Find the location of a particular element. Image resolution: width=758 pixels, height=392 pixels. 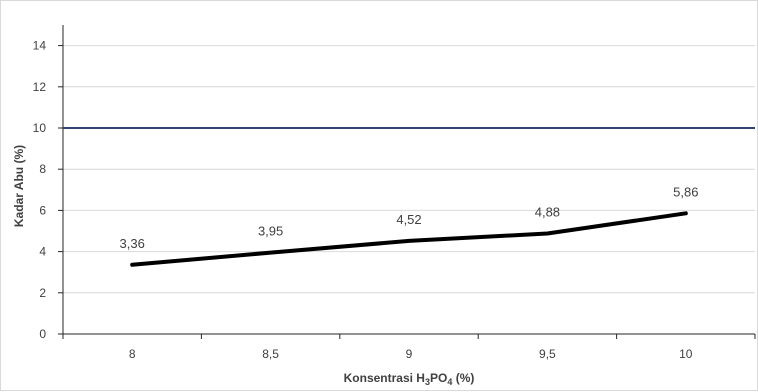

x-axis-title-main: Konsentrasi H is located at coordinates (384, 378).